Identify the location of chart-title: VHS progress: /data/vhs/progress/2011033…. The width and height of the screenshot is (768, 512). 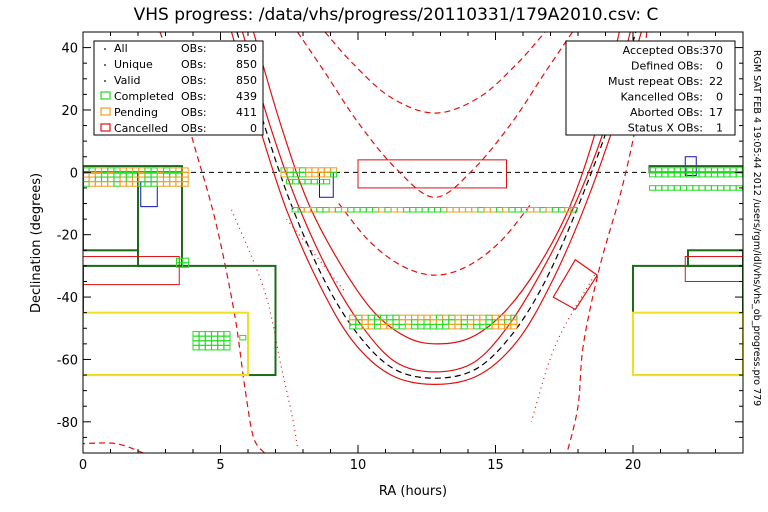
(396, 15).